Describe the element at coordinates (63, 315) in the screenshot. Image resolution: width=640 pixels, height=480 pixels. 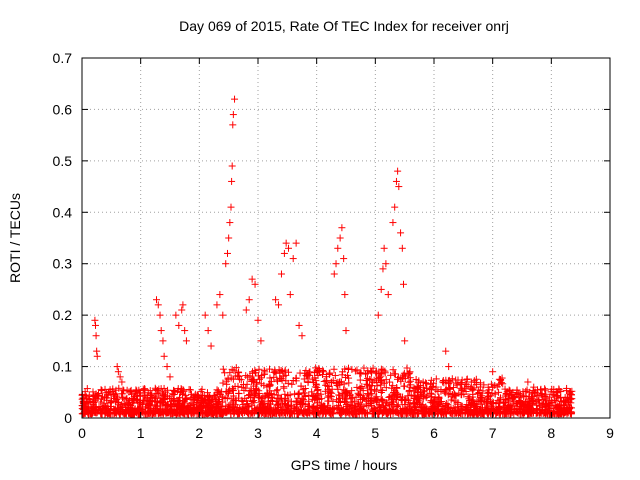
I see `y-tick-label: 0.2` at that location.